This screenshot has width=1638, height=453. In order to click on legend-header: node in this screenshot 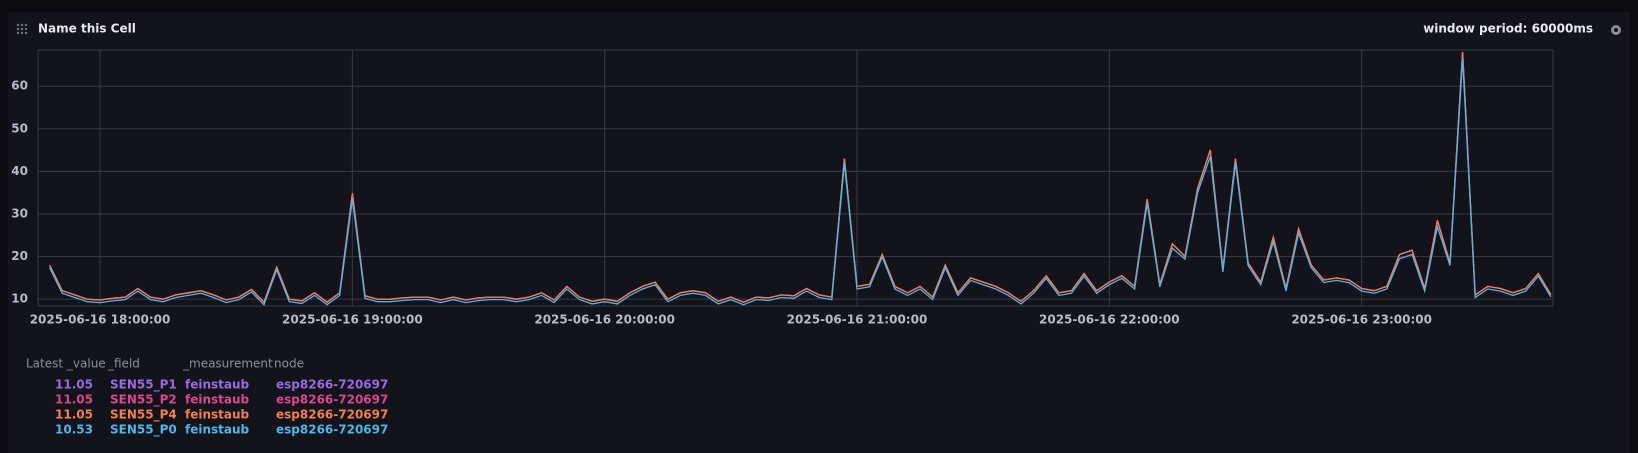, I will do `click(289, 364)`.